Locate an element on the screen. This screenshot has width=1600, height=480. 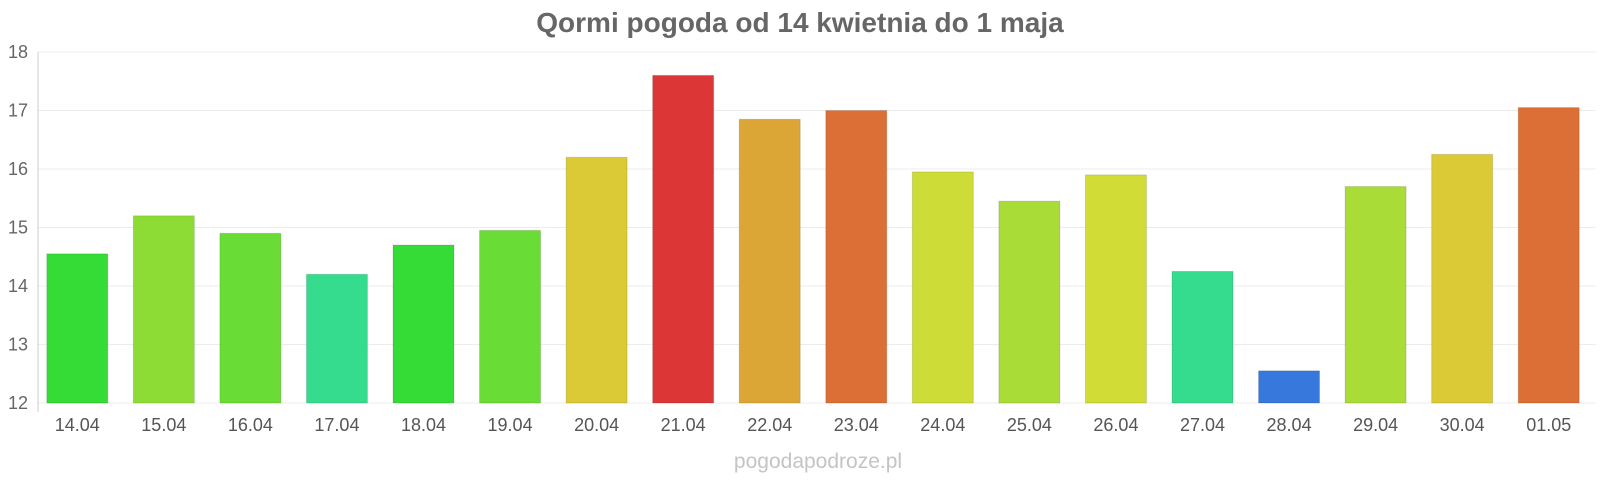
x-tick-label: 28.04 is located at coordinates (1289, 425).